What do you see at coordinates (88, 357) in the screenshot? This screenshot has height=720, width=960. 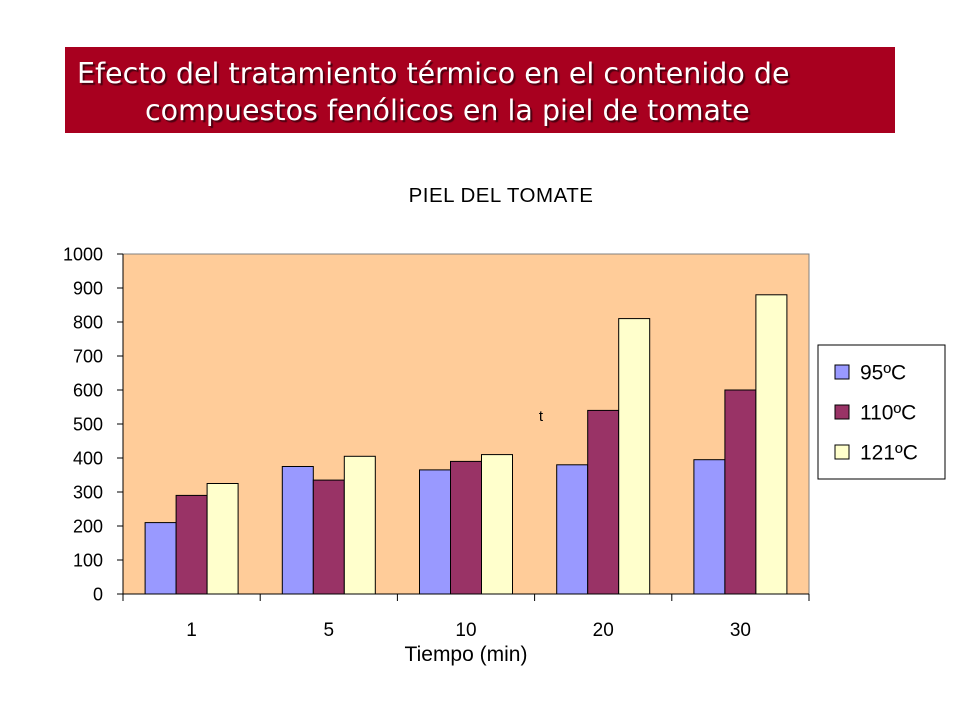 I see `y-tick-label: 700` at bounding box center [88, 357].